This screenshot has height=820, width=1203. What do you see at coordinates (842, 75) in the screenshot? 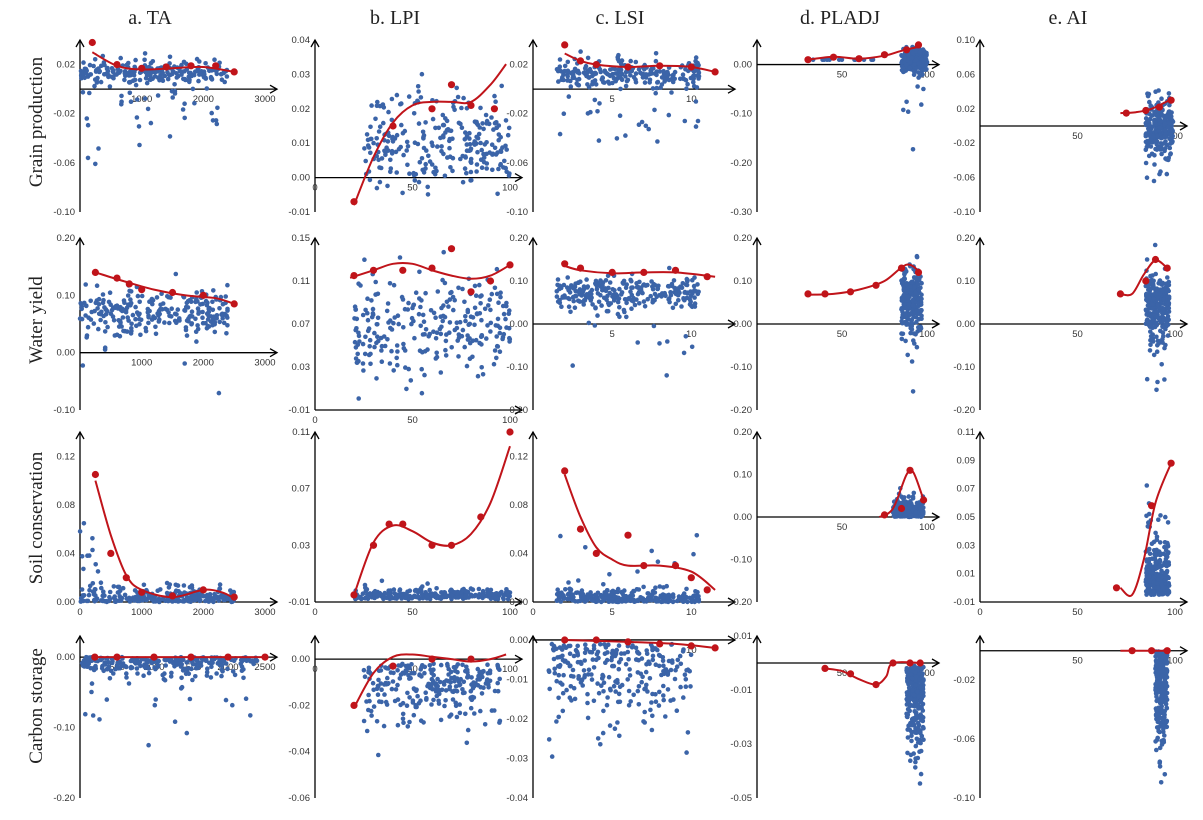
I see `x-tick-label: 50` at bounding box center [842, 75].